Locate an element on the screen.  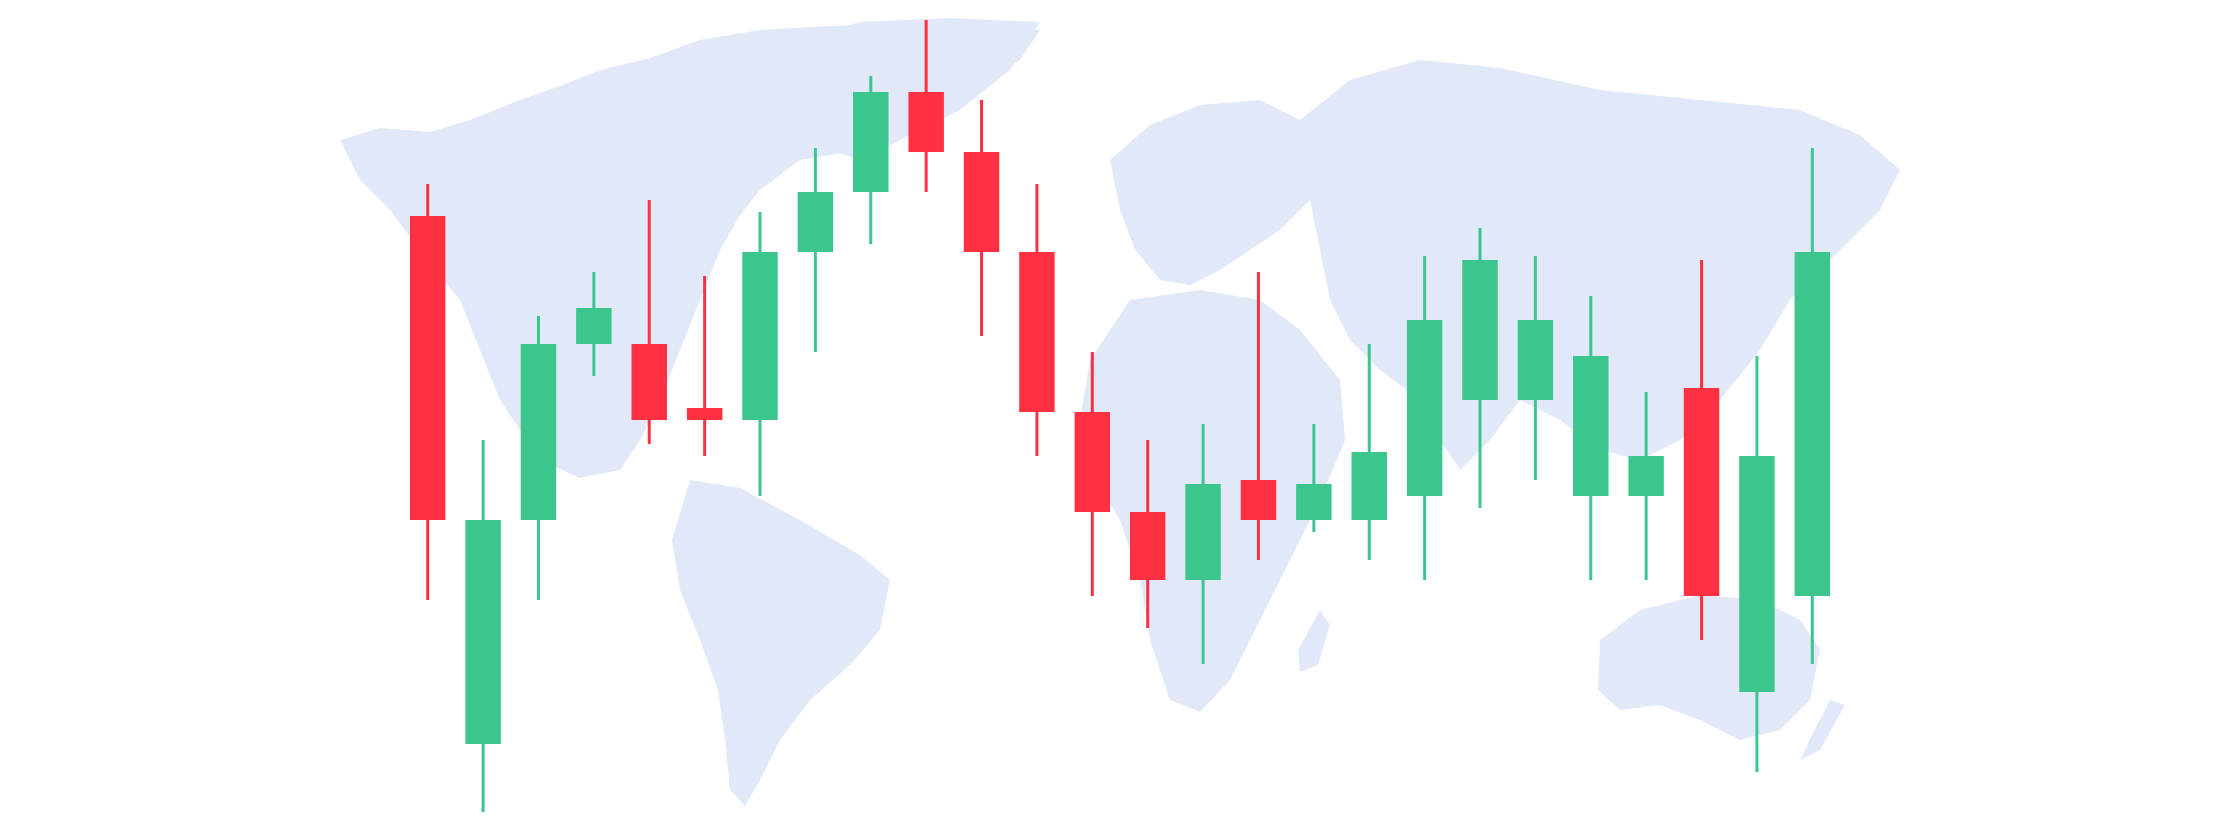
new-zealand-shape is located at coordinates (1822, 730).